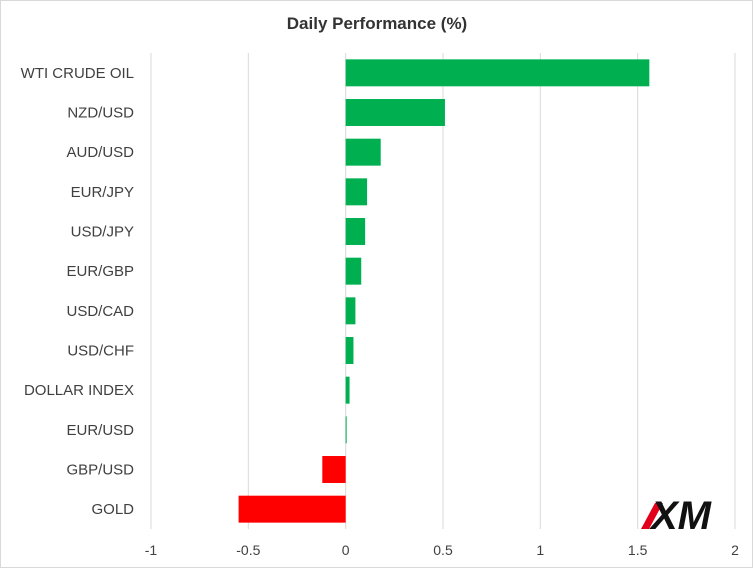 This screenshot has height=568, width=753. I want to click on category-label: AUD/USD, so click(100, 152).